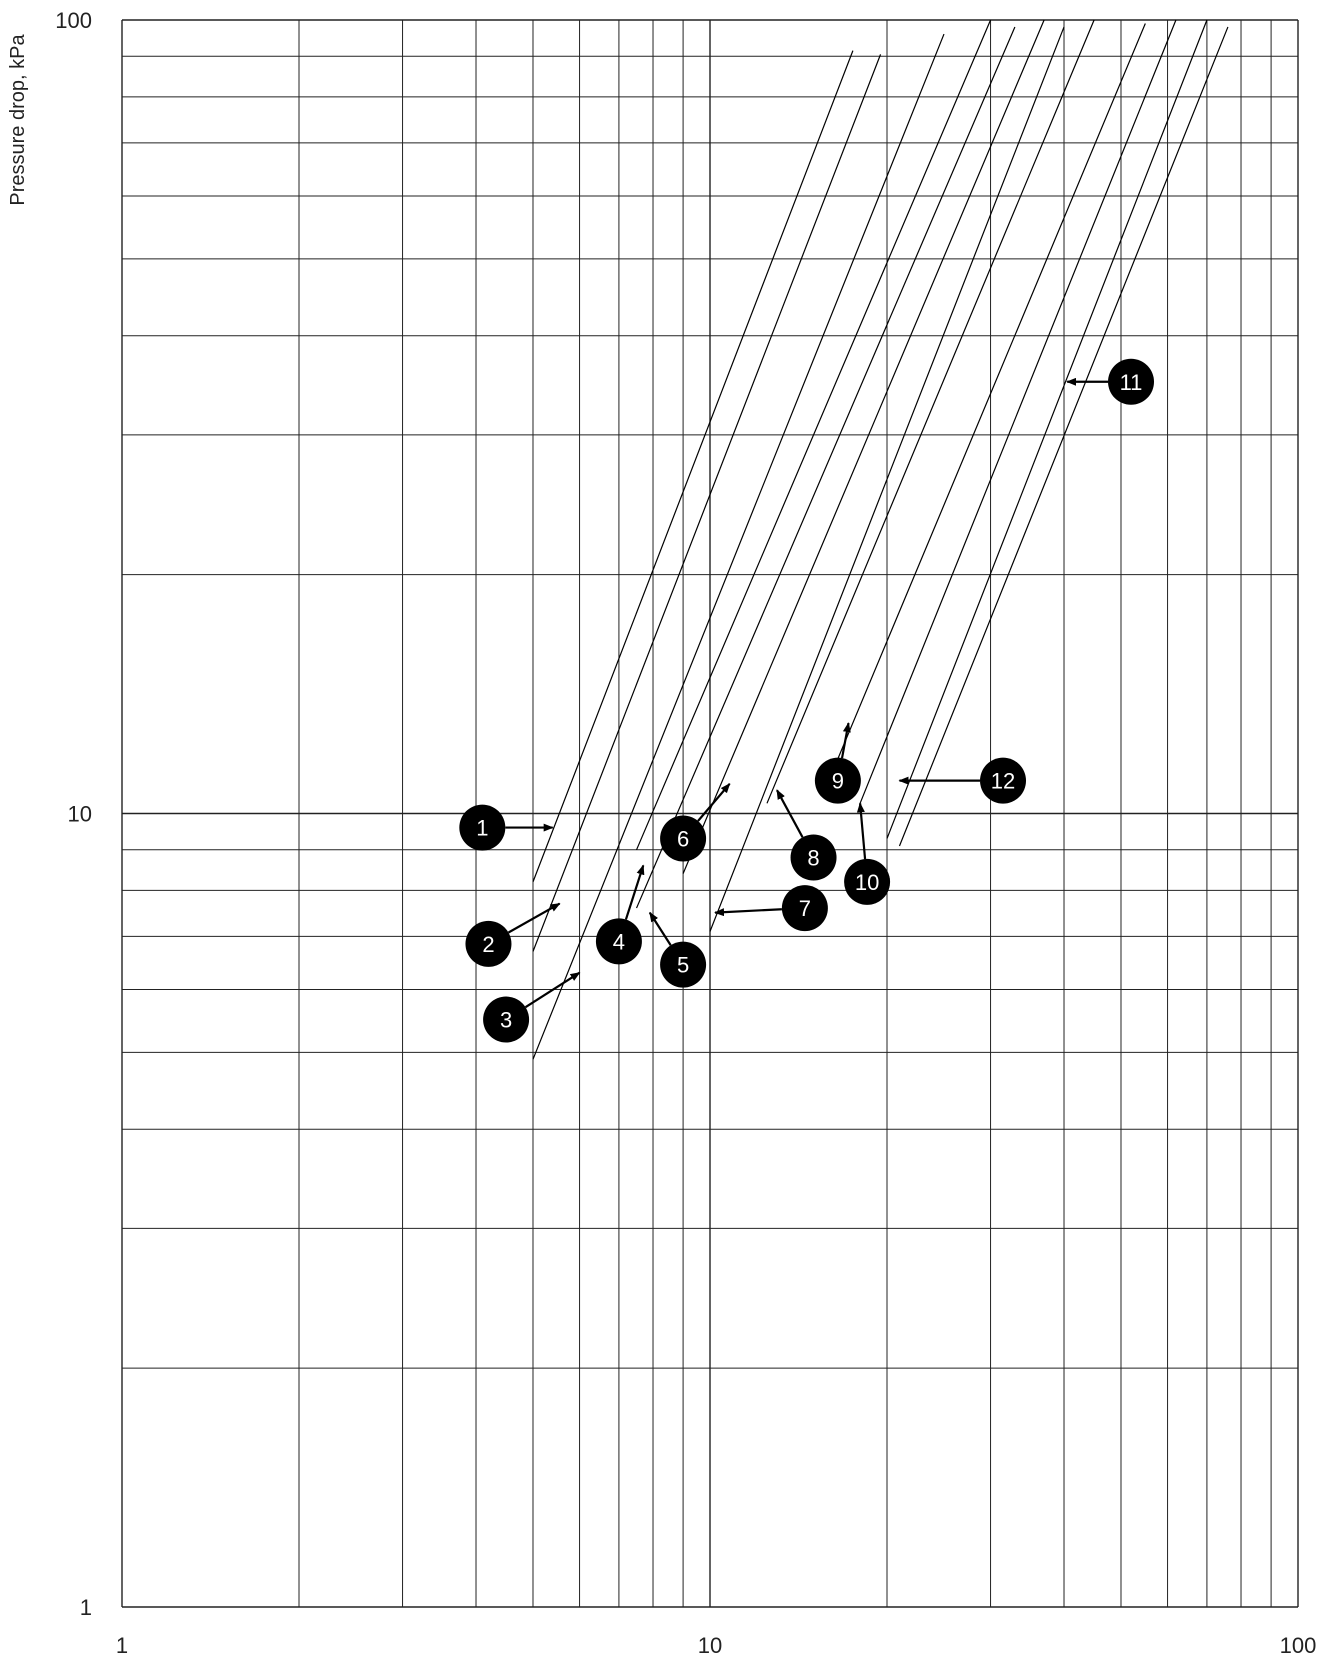  I want to click on callout-label-12: 12, so click(1003, 781).